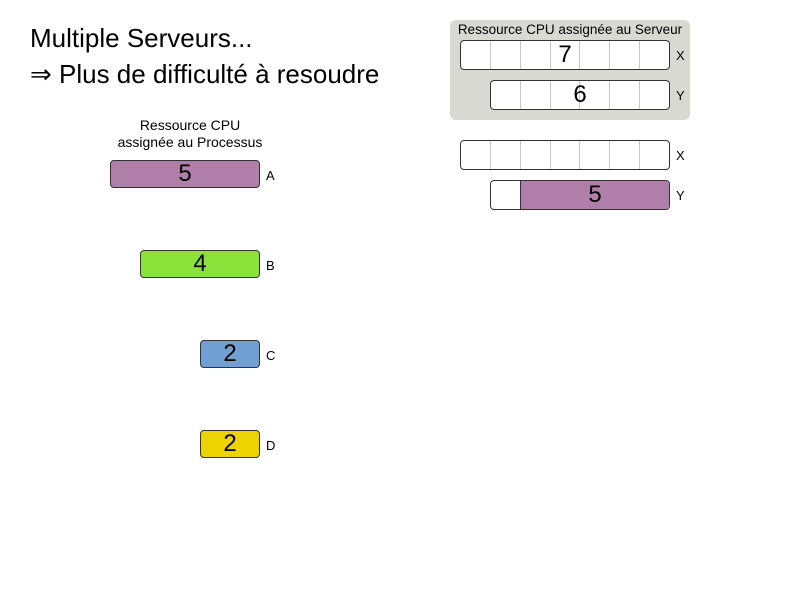 The width and height of the screenshot is (800, 600). I want to click on process-block-d: 2, so click(230, 444).